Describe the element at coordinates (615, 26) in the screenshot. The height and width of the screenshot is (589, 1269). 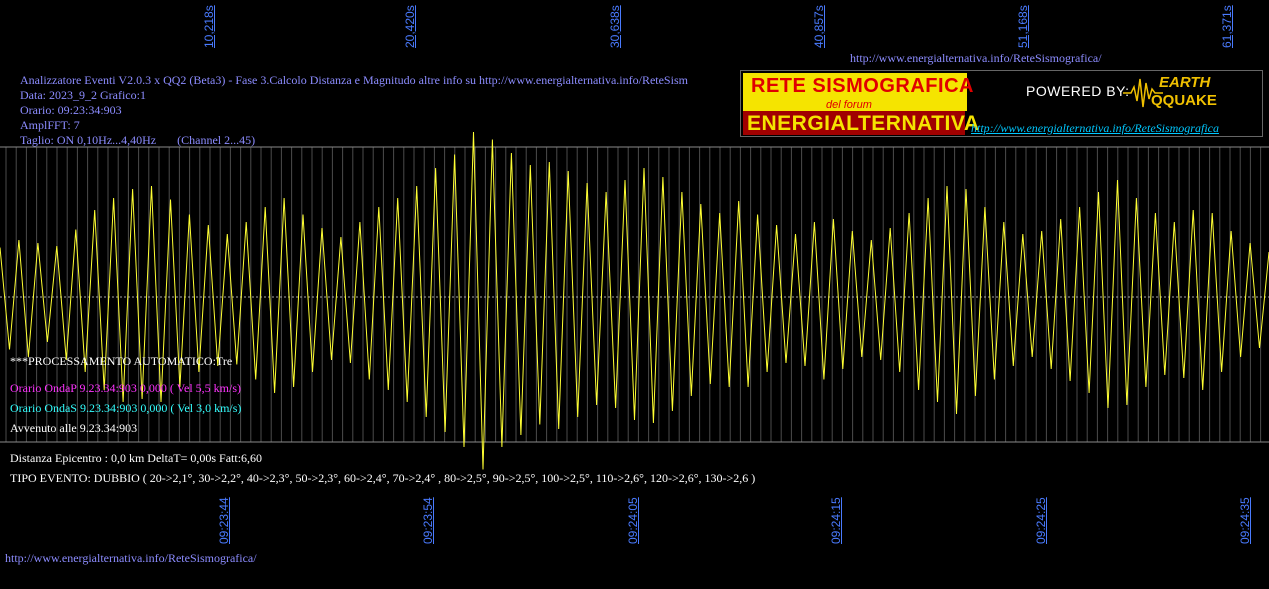
I see `top-tick-3: 30,638s` at that location.